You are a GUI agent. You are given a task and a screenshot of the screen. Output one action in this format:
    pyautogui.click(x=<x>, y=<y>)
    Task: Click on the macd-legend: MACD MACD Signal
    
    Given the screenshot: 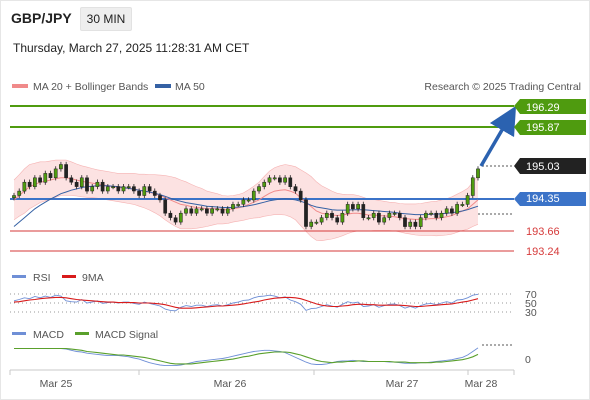 What is the action you would take?
    pyautogui.click(x=85, y=335)
    